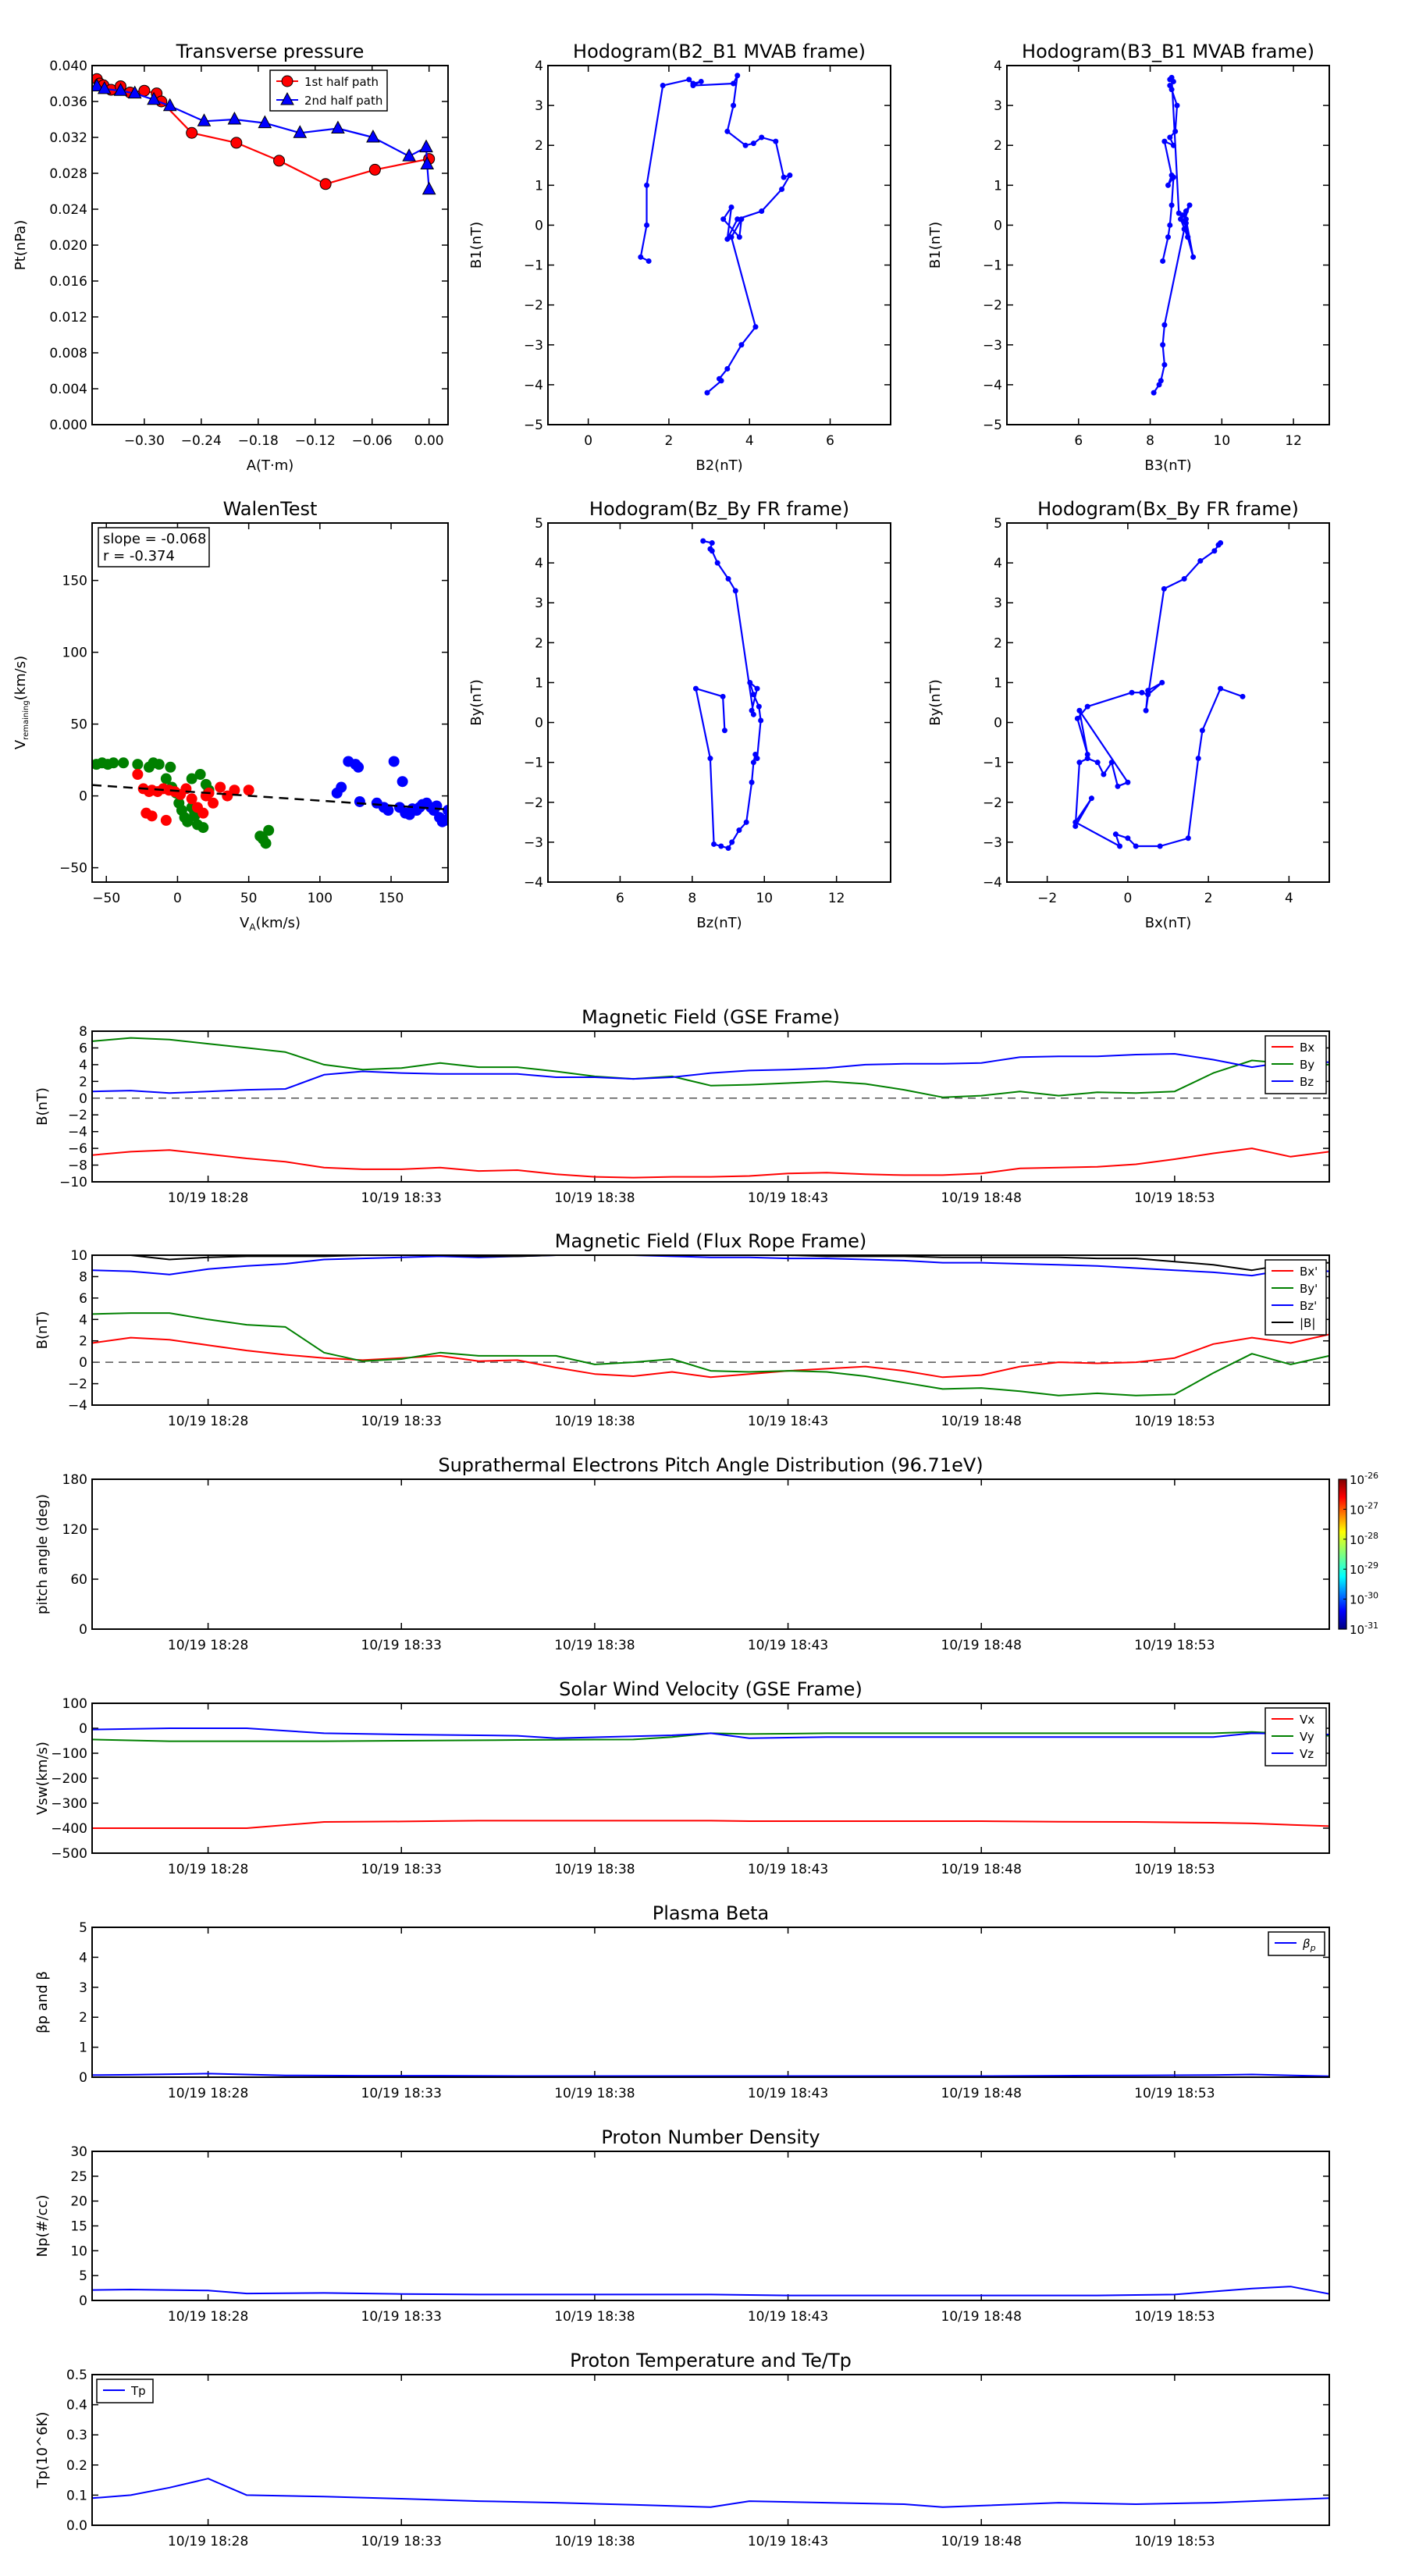 This screenshot has height=2576, width=1405. I want to click on y-tick-label: −3, so click(534, 843).